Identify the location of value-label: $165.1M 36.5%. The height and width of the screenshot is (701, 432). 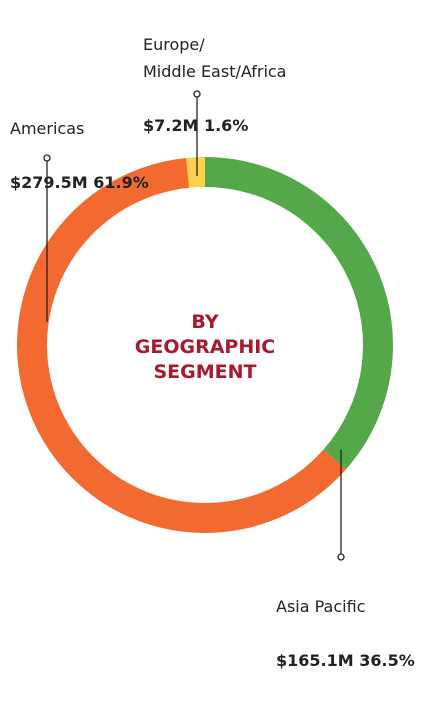
(345, 660).